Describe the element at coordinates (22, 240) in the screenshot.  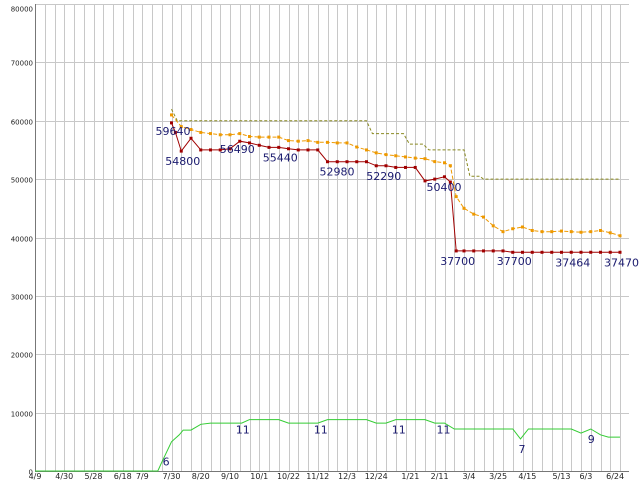
I see `y-tick-label: 40000` at that location.